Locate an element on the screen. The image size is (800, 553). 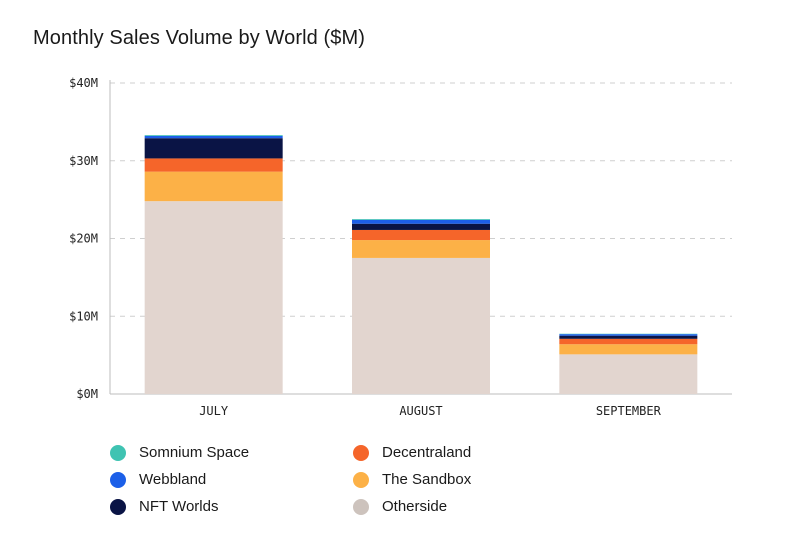
y-tick-label: $0M is located at coordinates (87, 394).